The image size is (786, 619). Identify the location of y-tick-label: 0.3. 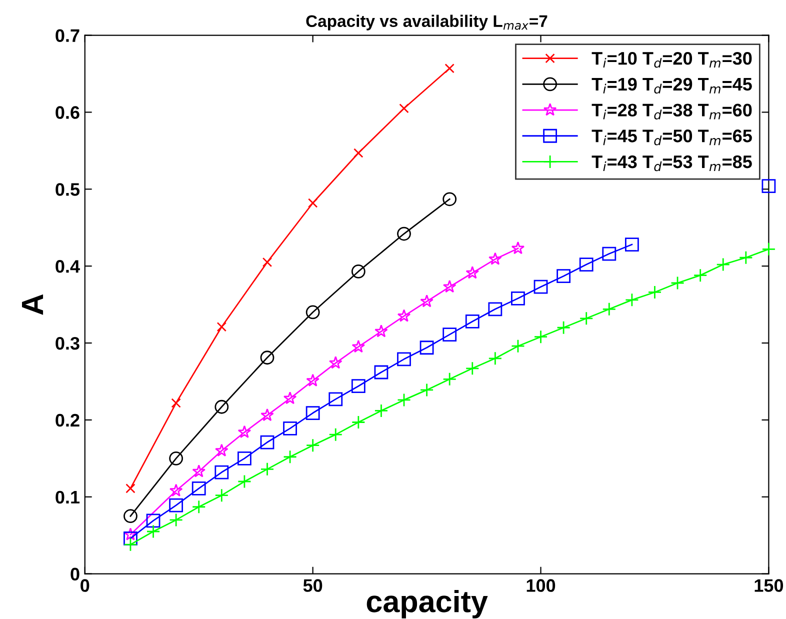
(68, 343).